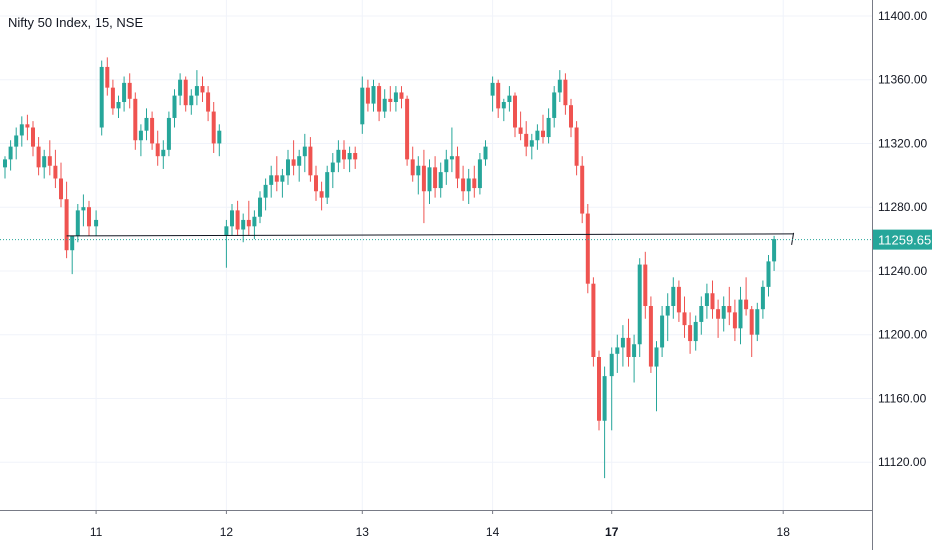  Describe the element at coordinates (612, 532) in the screenshot. I see `x-tick-label: 17` at that location.